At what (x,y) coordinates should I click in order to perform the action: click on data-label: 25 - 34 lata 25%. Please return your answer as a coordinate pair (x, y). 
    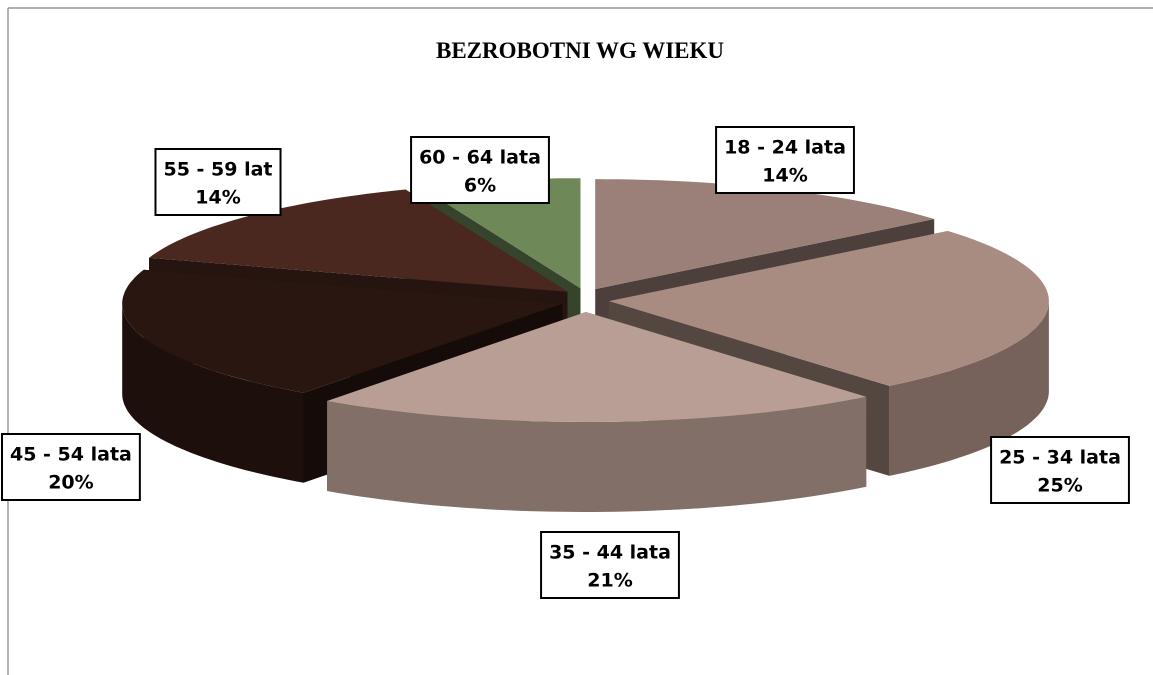
    Looking at the image, I should click on (1060, 470).